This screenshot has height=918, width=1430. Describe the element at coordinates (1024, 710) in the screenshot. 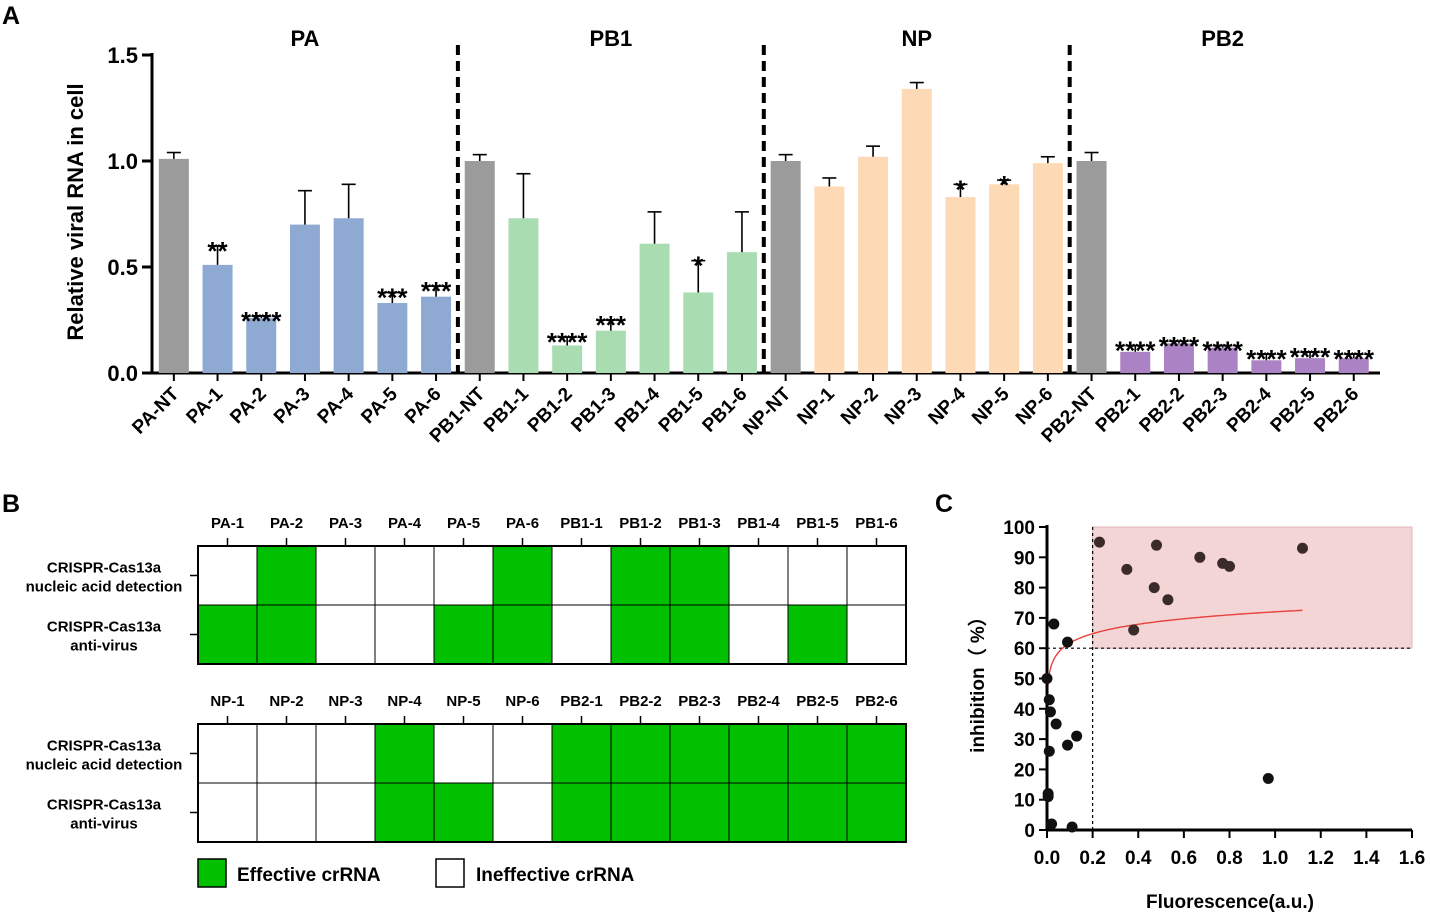

I see `y-tick-label-c: 40` at that location.